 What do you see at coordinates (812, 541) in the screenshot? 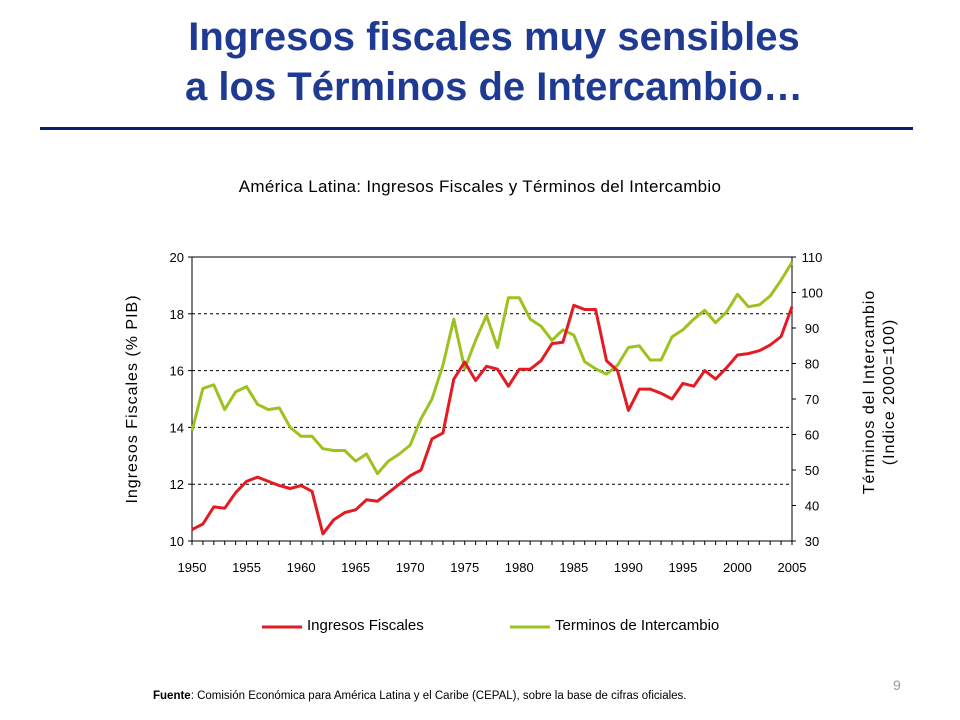
I see `y-right-tick-label: 30` at bounding box center [812, 541].